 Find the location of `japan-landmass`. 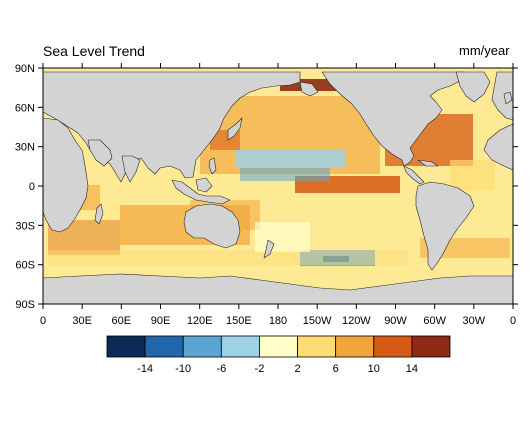

japan-landmass is located at coordinates (235, 129).